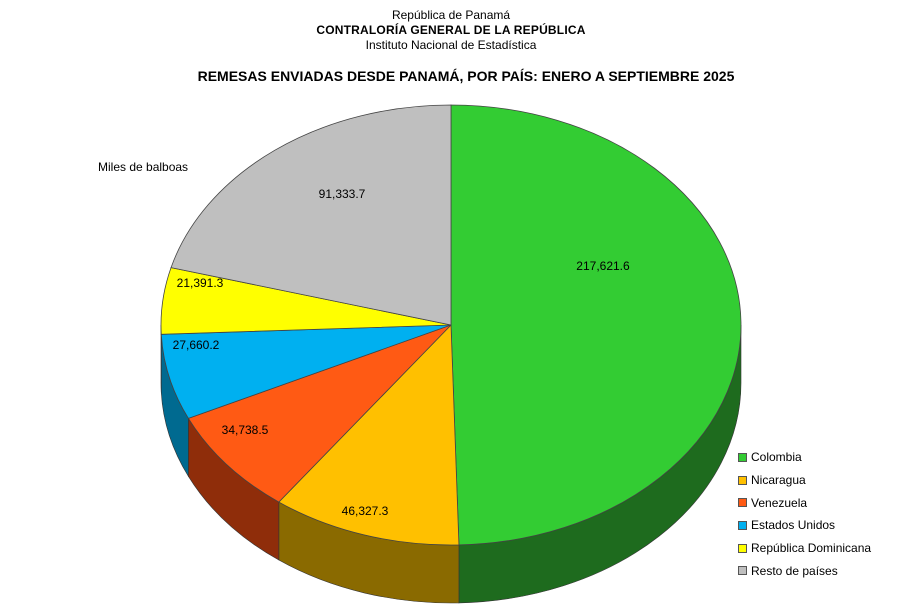 The image size is (902, 615). Describe the element at coordinates (603, 266) in the screenshot. I see `data-label-colombia: 217,621.6` at that location.